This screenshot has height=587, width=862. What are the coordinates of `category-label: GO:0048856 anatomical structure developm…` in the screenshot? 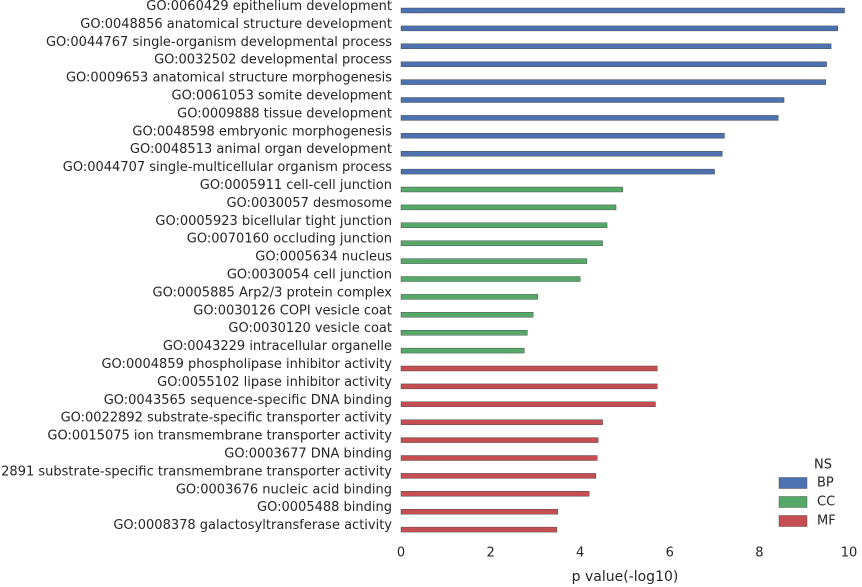 It's located at (236, 24).